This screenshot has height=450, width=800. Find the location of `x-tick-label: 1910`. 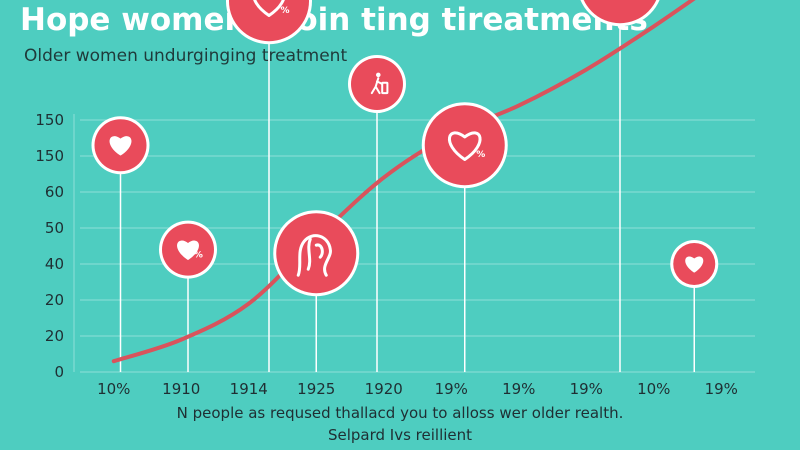

x-tick-label: 1910 is located at coordinates (181, 389).